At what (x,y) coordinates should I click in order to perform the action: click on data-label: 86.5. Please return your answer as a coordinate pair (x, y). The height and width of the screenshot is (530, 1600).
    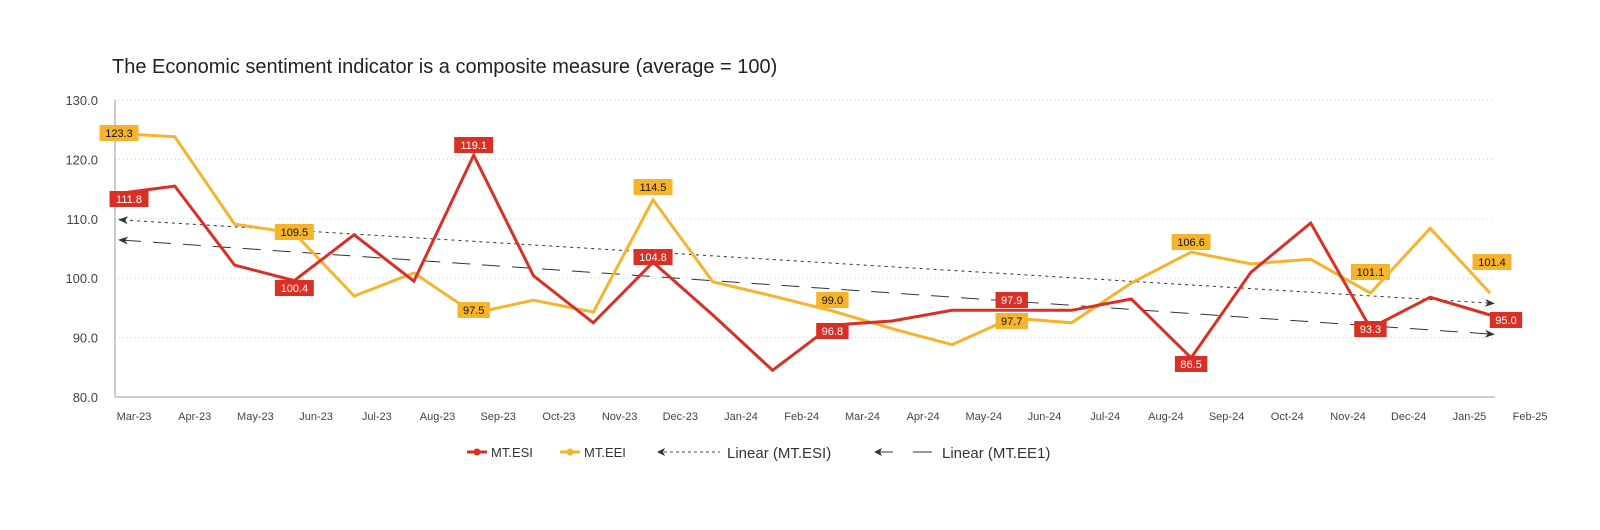
    Looking at the image, I should click on (1191, 364).